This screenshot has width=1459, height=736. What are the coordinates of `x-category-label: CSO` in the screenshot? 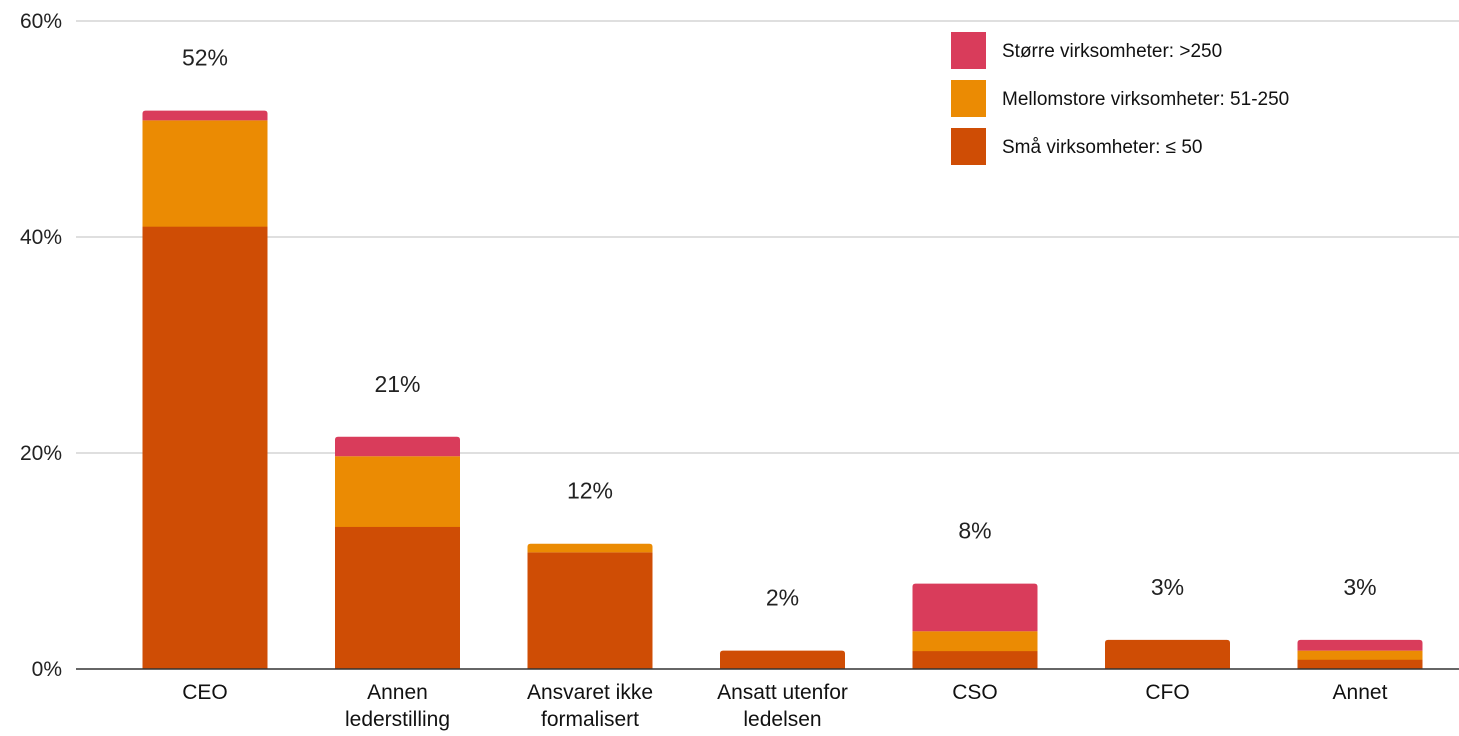 It's located at (975, 692).